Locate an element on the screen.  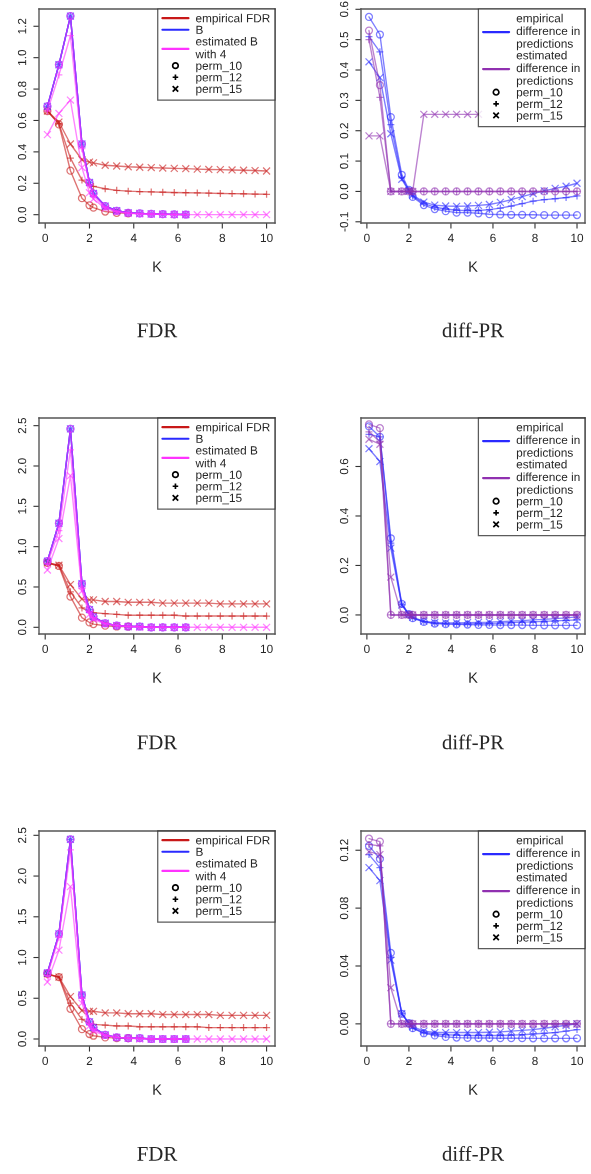
y-tick-label: -0.1 is located at coordinates (344, 222).